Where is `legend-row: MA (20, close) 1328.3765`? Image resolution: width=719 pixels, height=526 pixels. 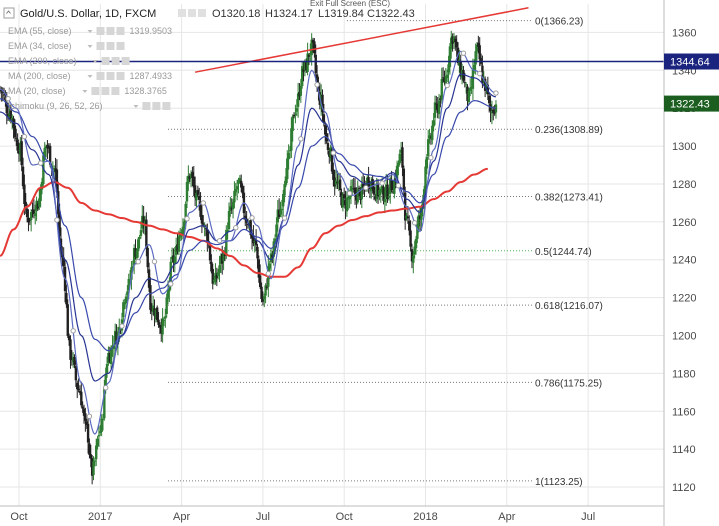
legend-row: MA (20, close) 1328.3765 is located at coordinates (87, 91).